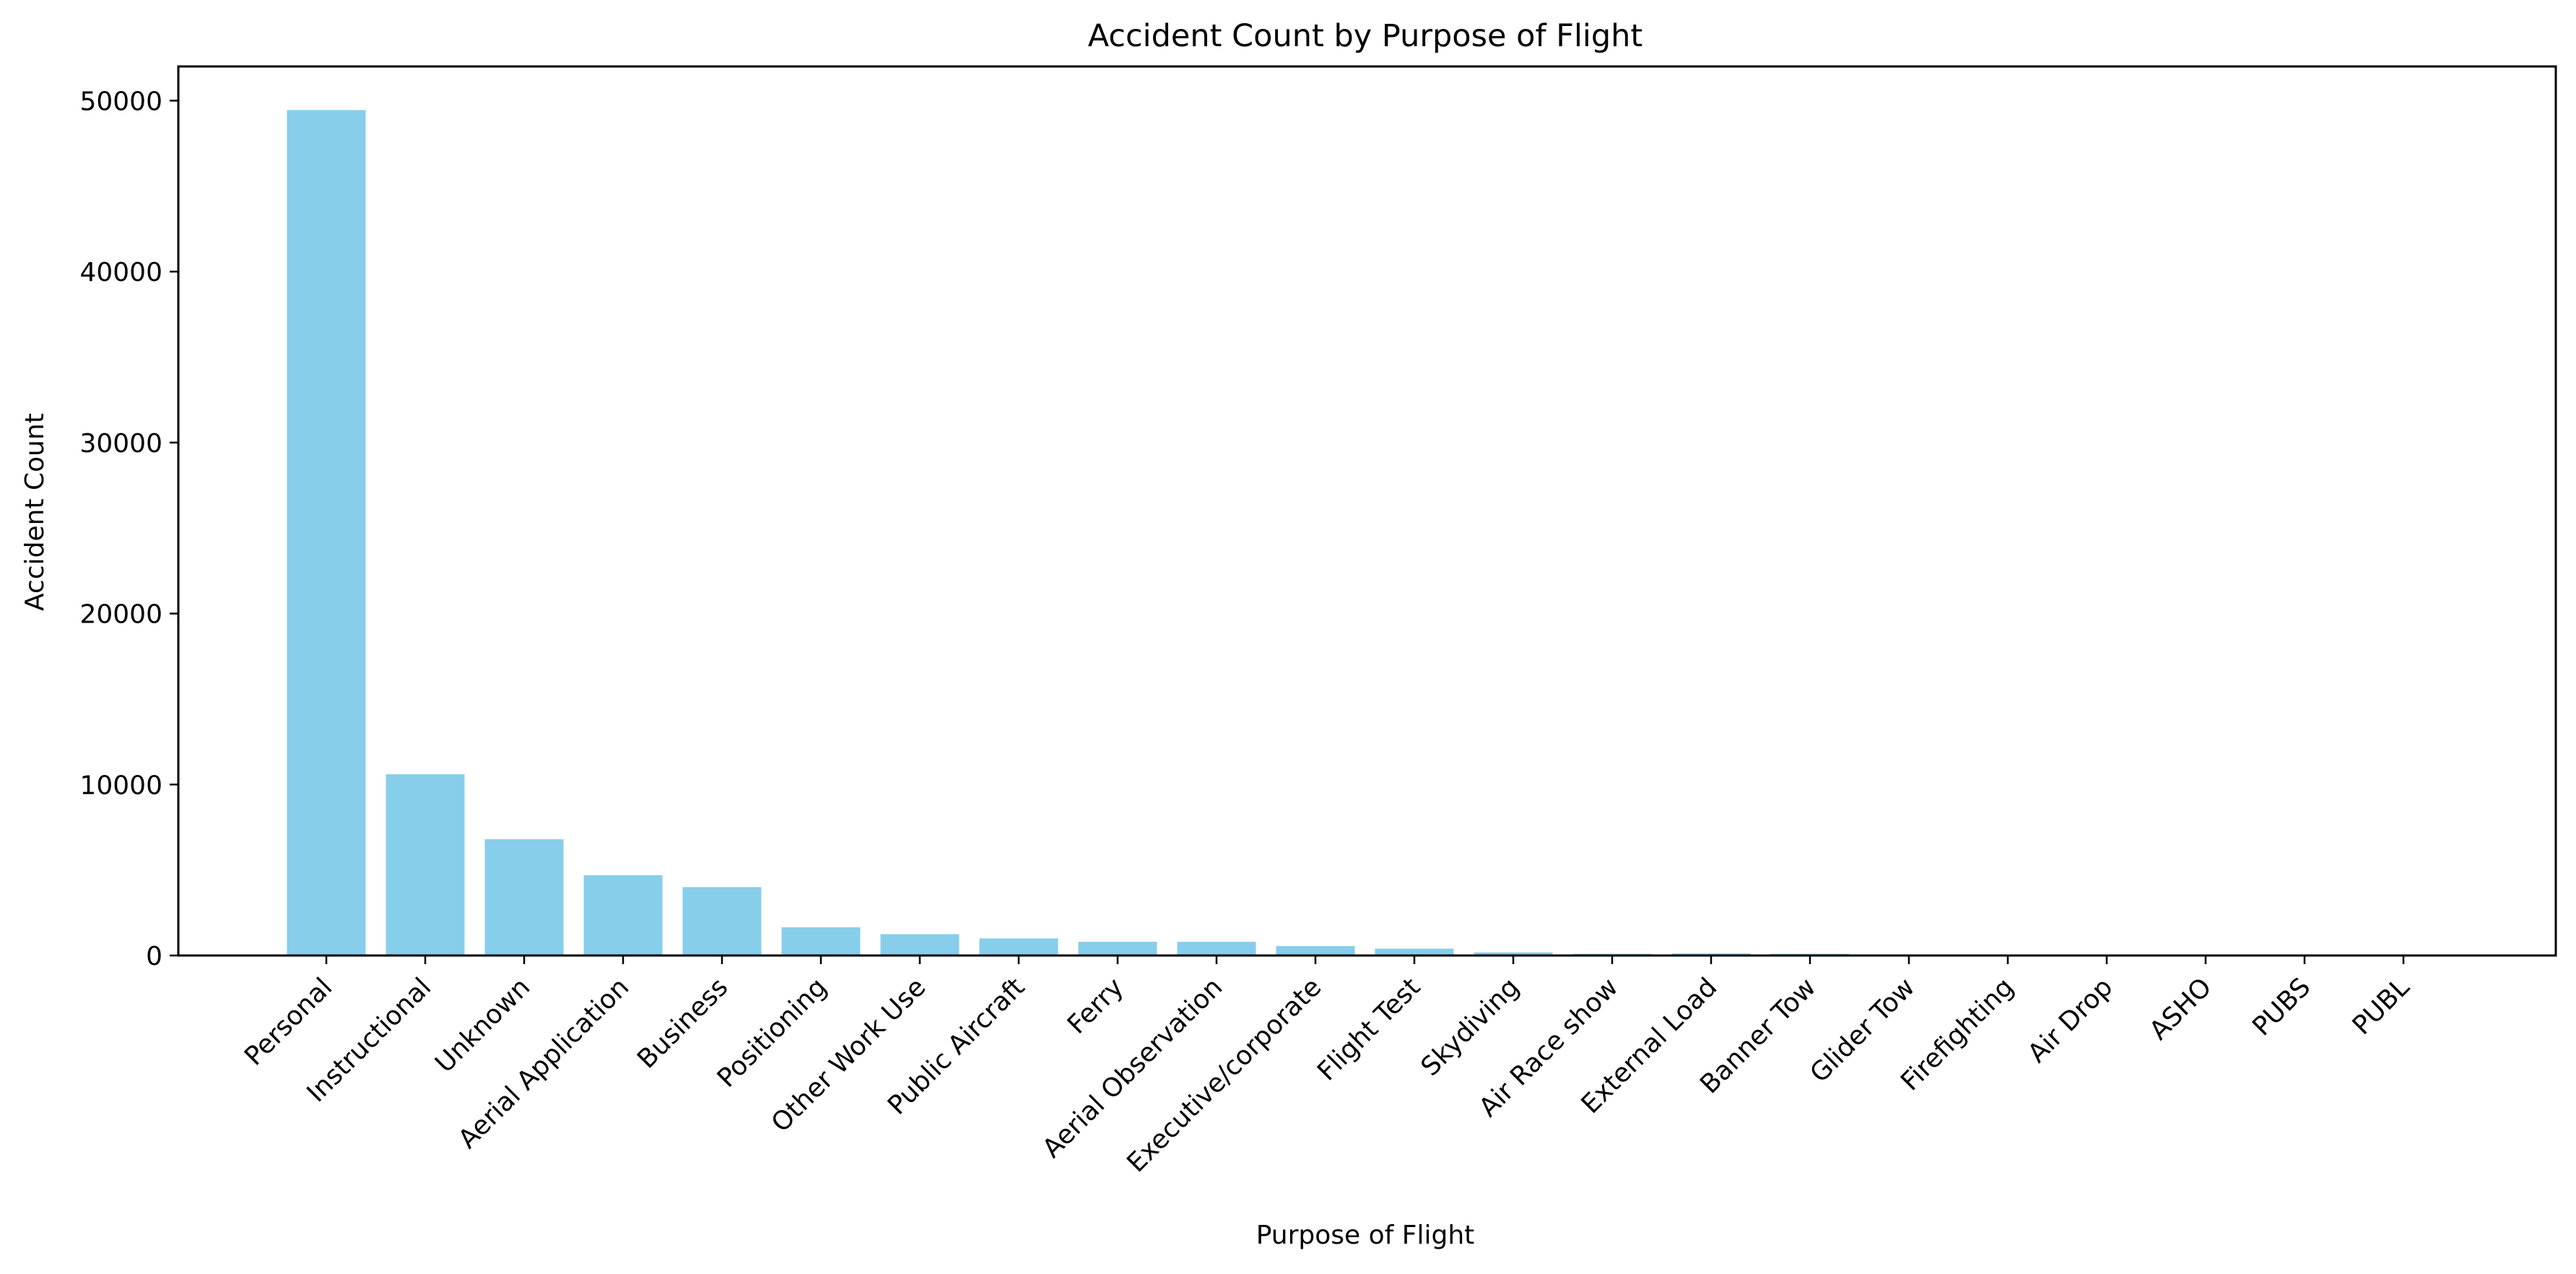 This screenshot has width=2576, height=1274. Describe the element at coordinates (2281, 1006) in the screenshot. I see `x-tick-label-pubs: PUBS` at that location.